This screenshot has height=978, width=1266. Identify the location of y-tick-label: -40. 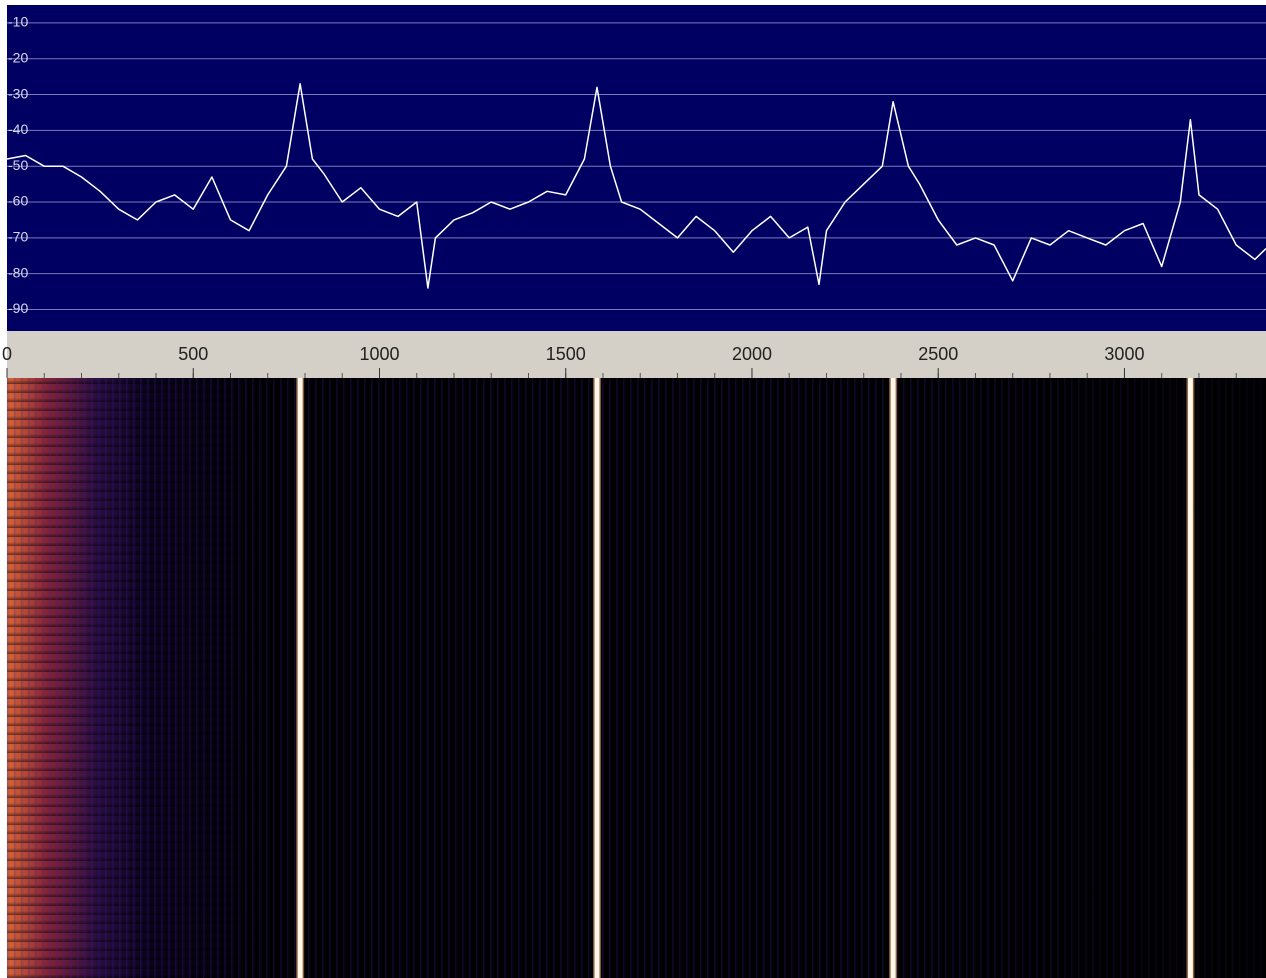
(18, 129).